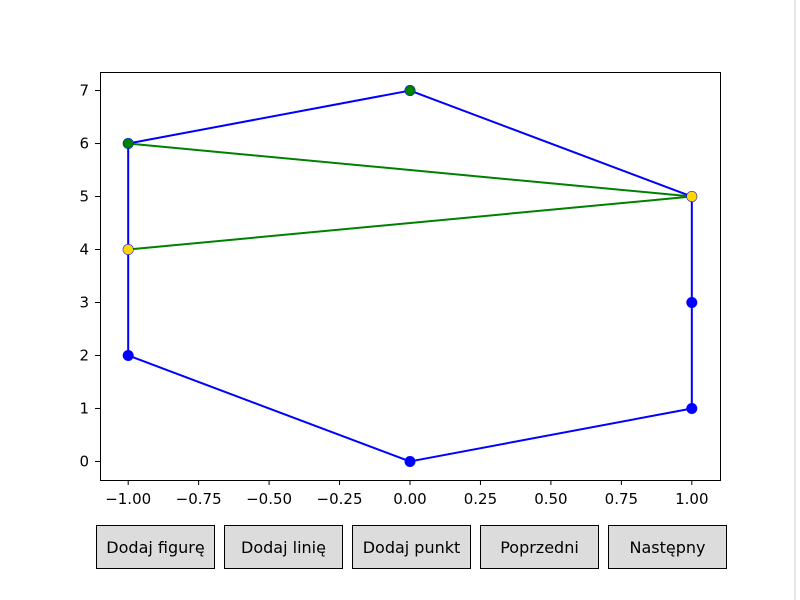  I want to click on x-tick-label: −0.75, so click(199, 499).